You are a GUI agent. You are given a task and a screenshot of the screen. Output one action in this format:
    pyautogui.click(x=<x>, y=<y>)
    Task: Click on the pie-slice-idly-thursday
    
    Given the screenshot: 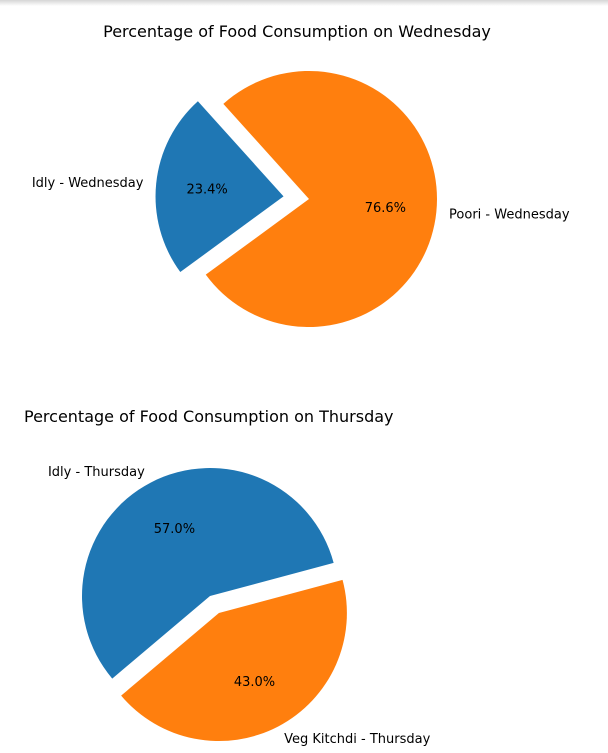 What is the action you would take?
    pyautogui.click(x=208, y=573)
    